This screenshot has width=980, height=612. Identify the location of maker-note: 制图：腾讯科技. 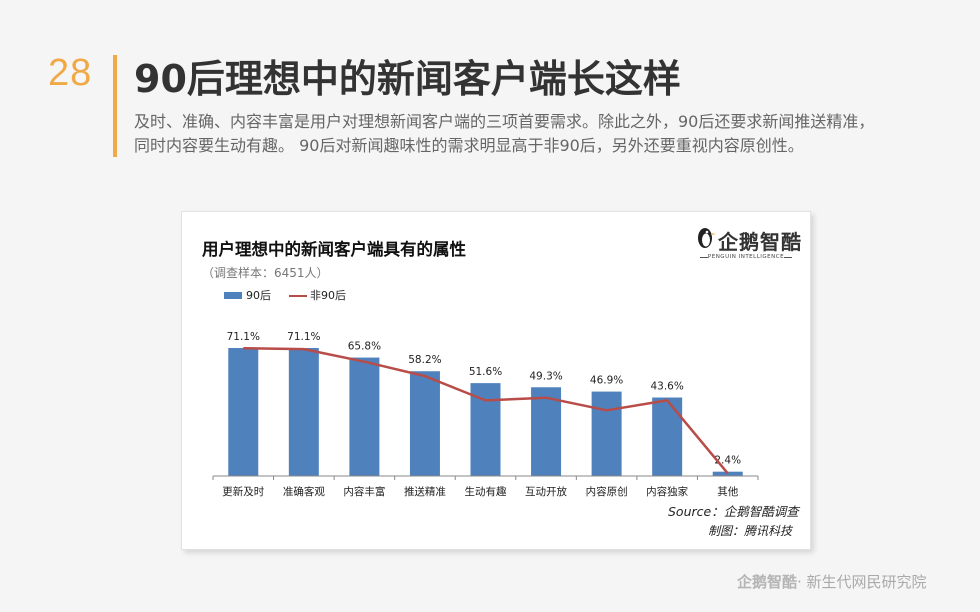
(750, 531).